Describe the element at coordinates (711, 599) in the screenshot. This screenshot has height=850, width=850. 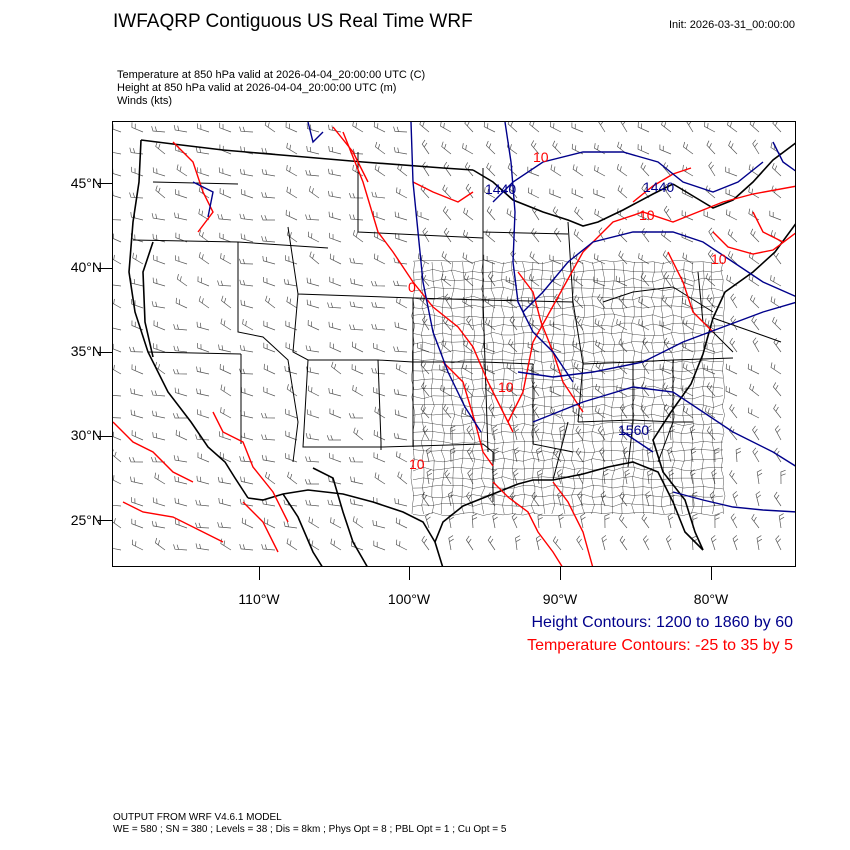
I see `lon-label-80: 80°W` at that location.